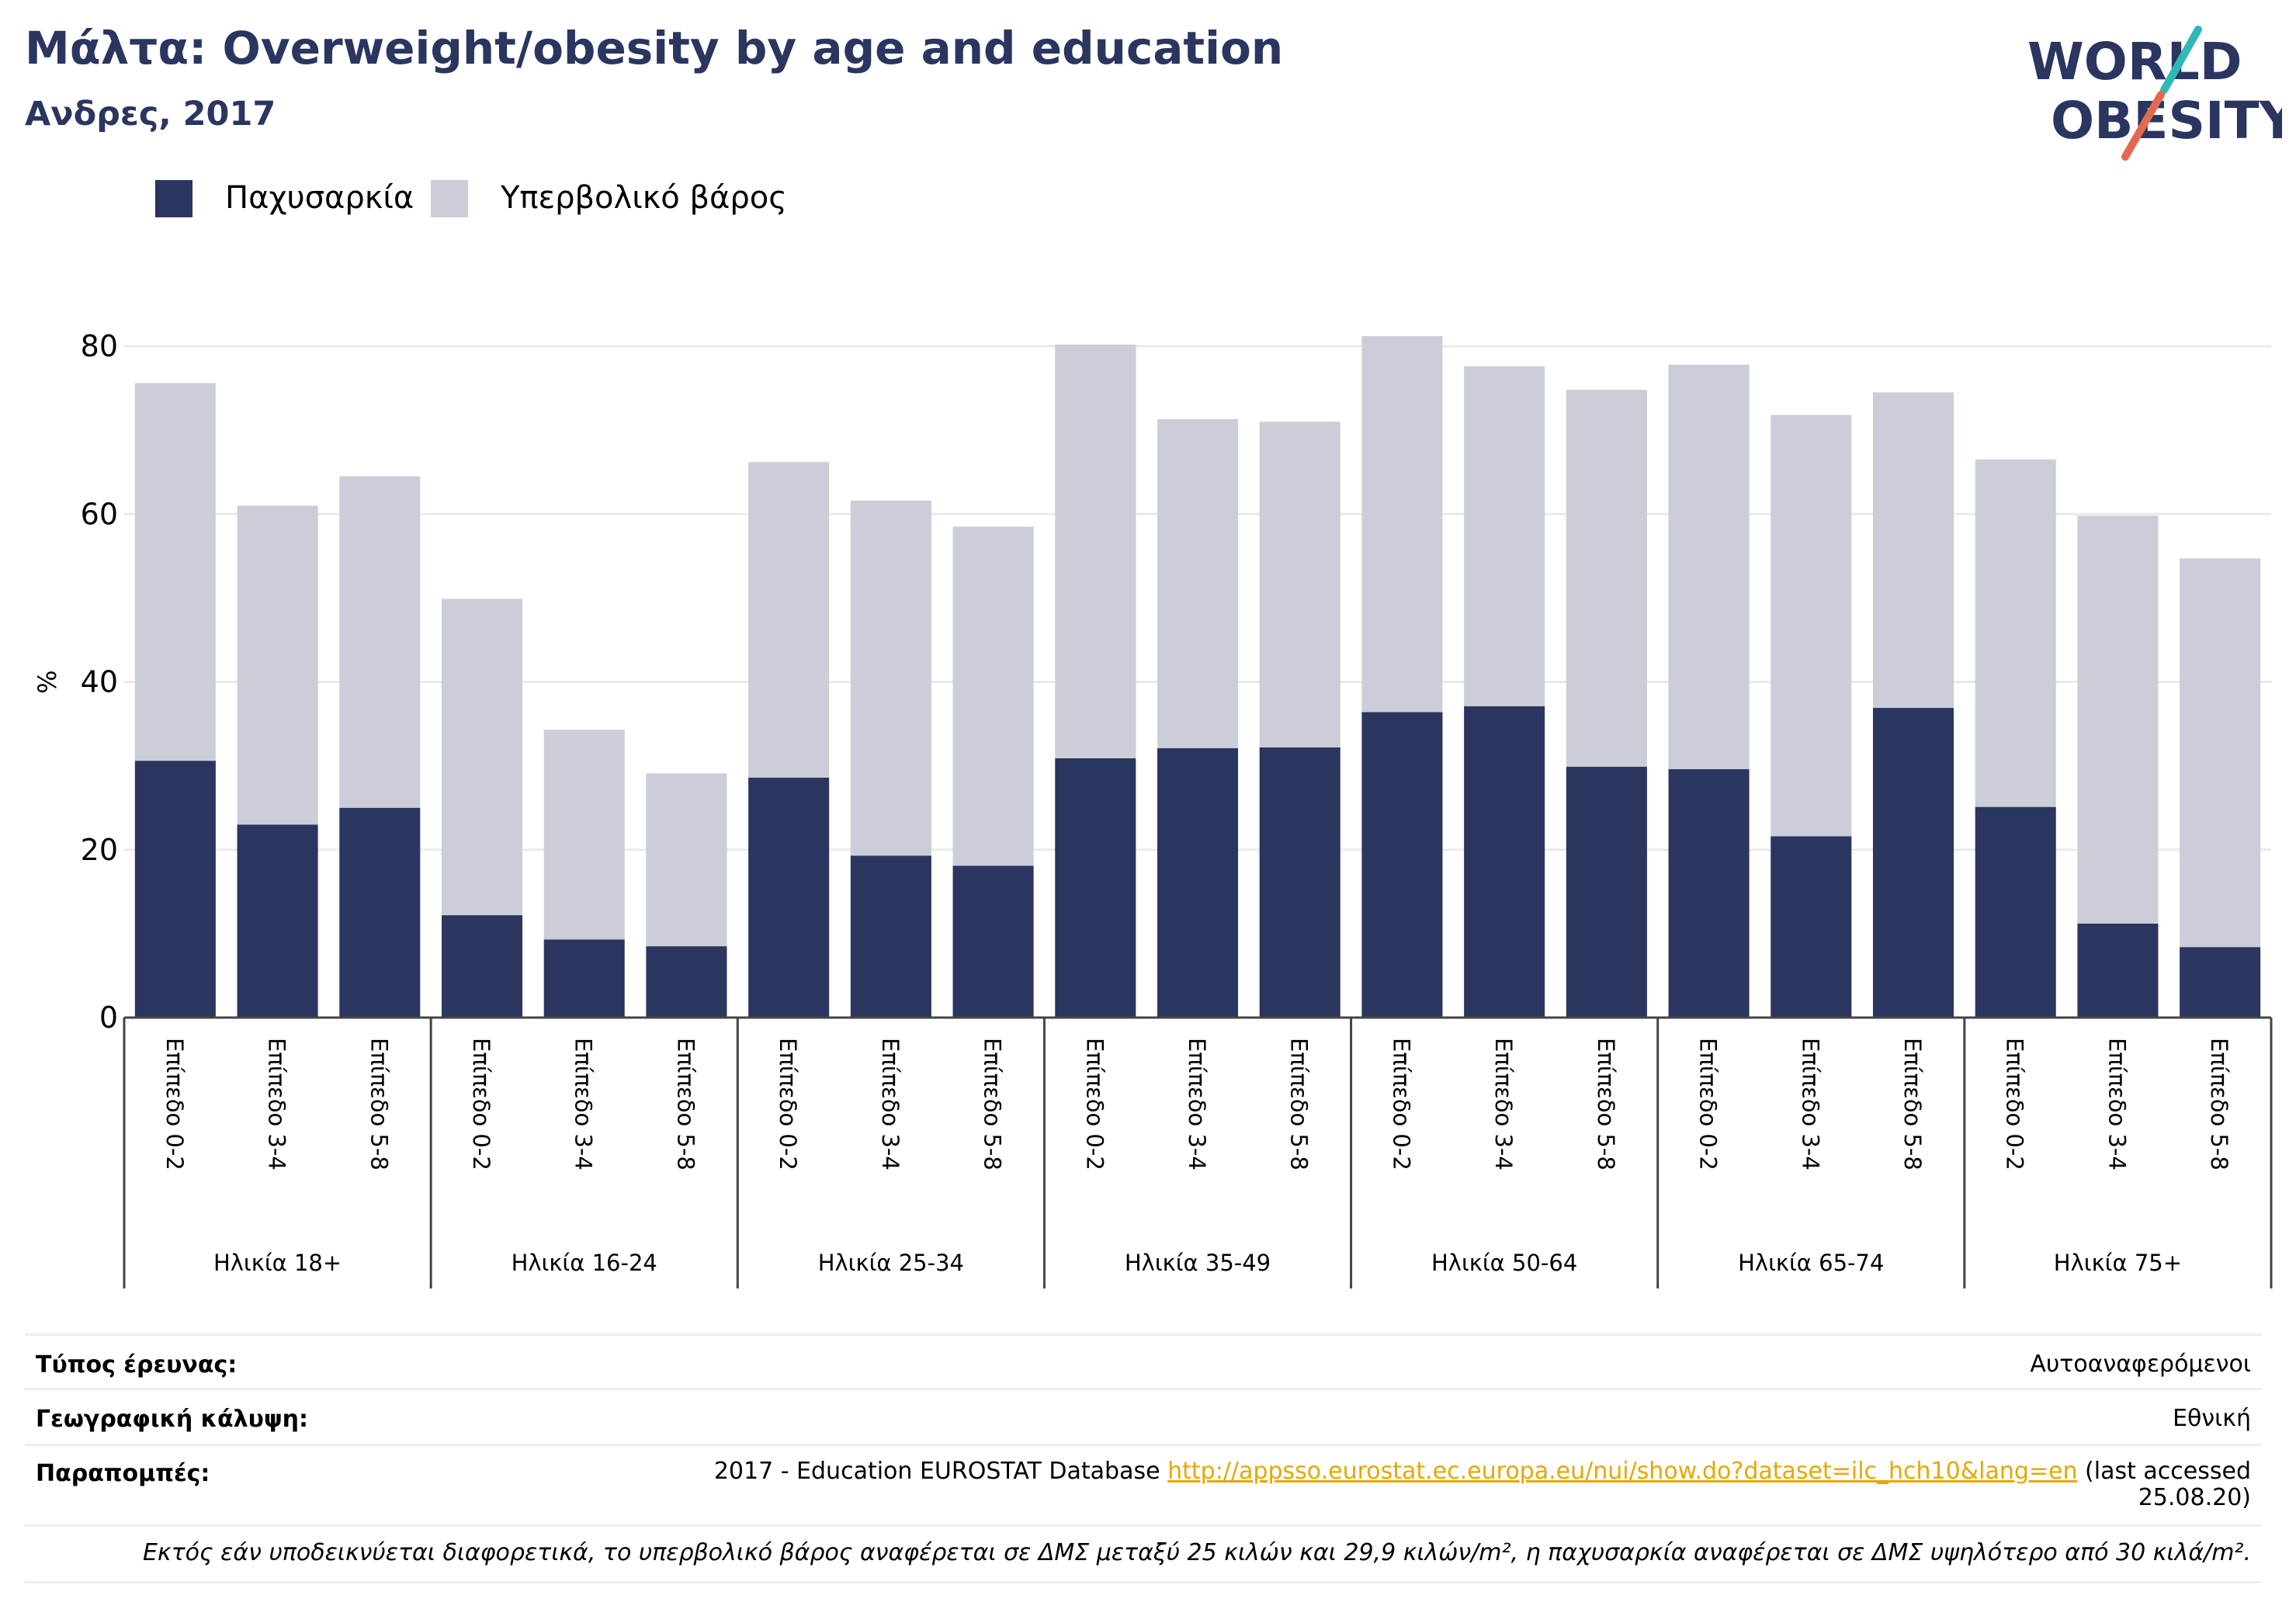 The image size is (2296, 1623). What do you see at coordinates (2181, 60) in the screenshot?
I see `logo-stroke-teal` at bounding box center [2181, 60].